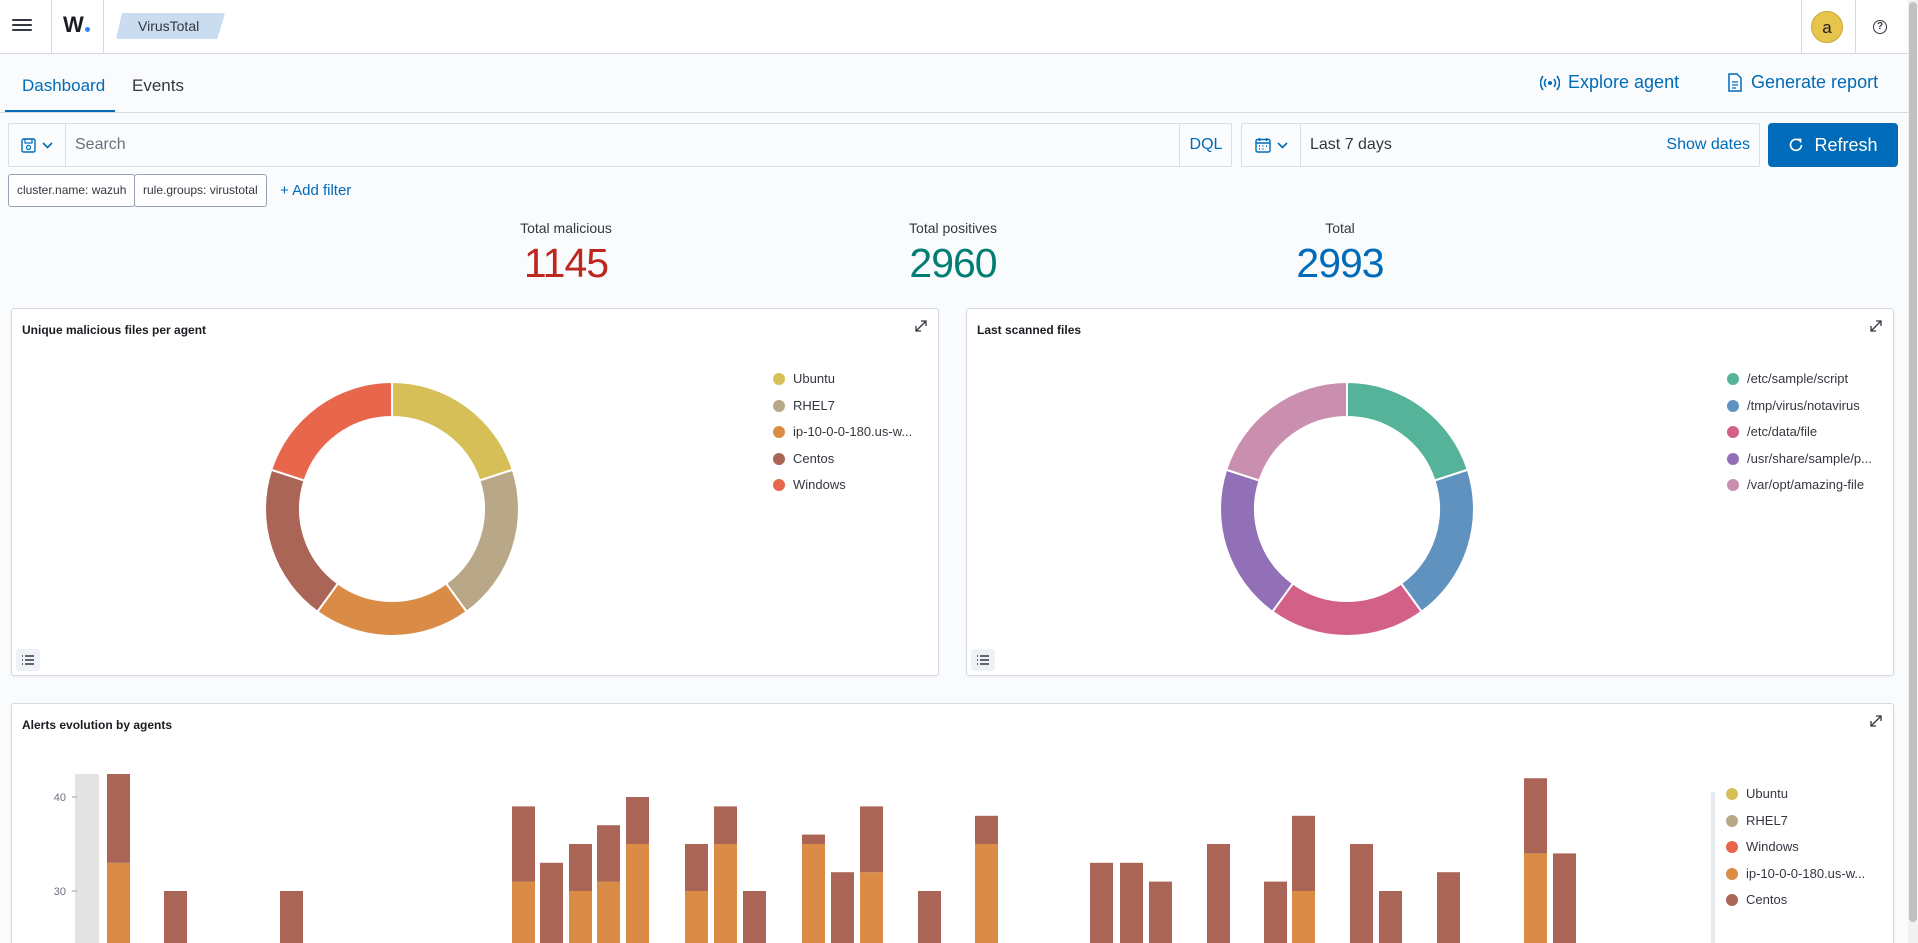  Describe the element at coordinates (158, 85) in the screenshot. I see `tab-events: Events` at that location.